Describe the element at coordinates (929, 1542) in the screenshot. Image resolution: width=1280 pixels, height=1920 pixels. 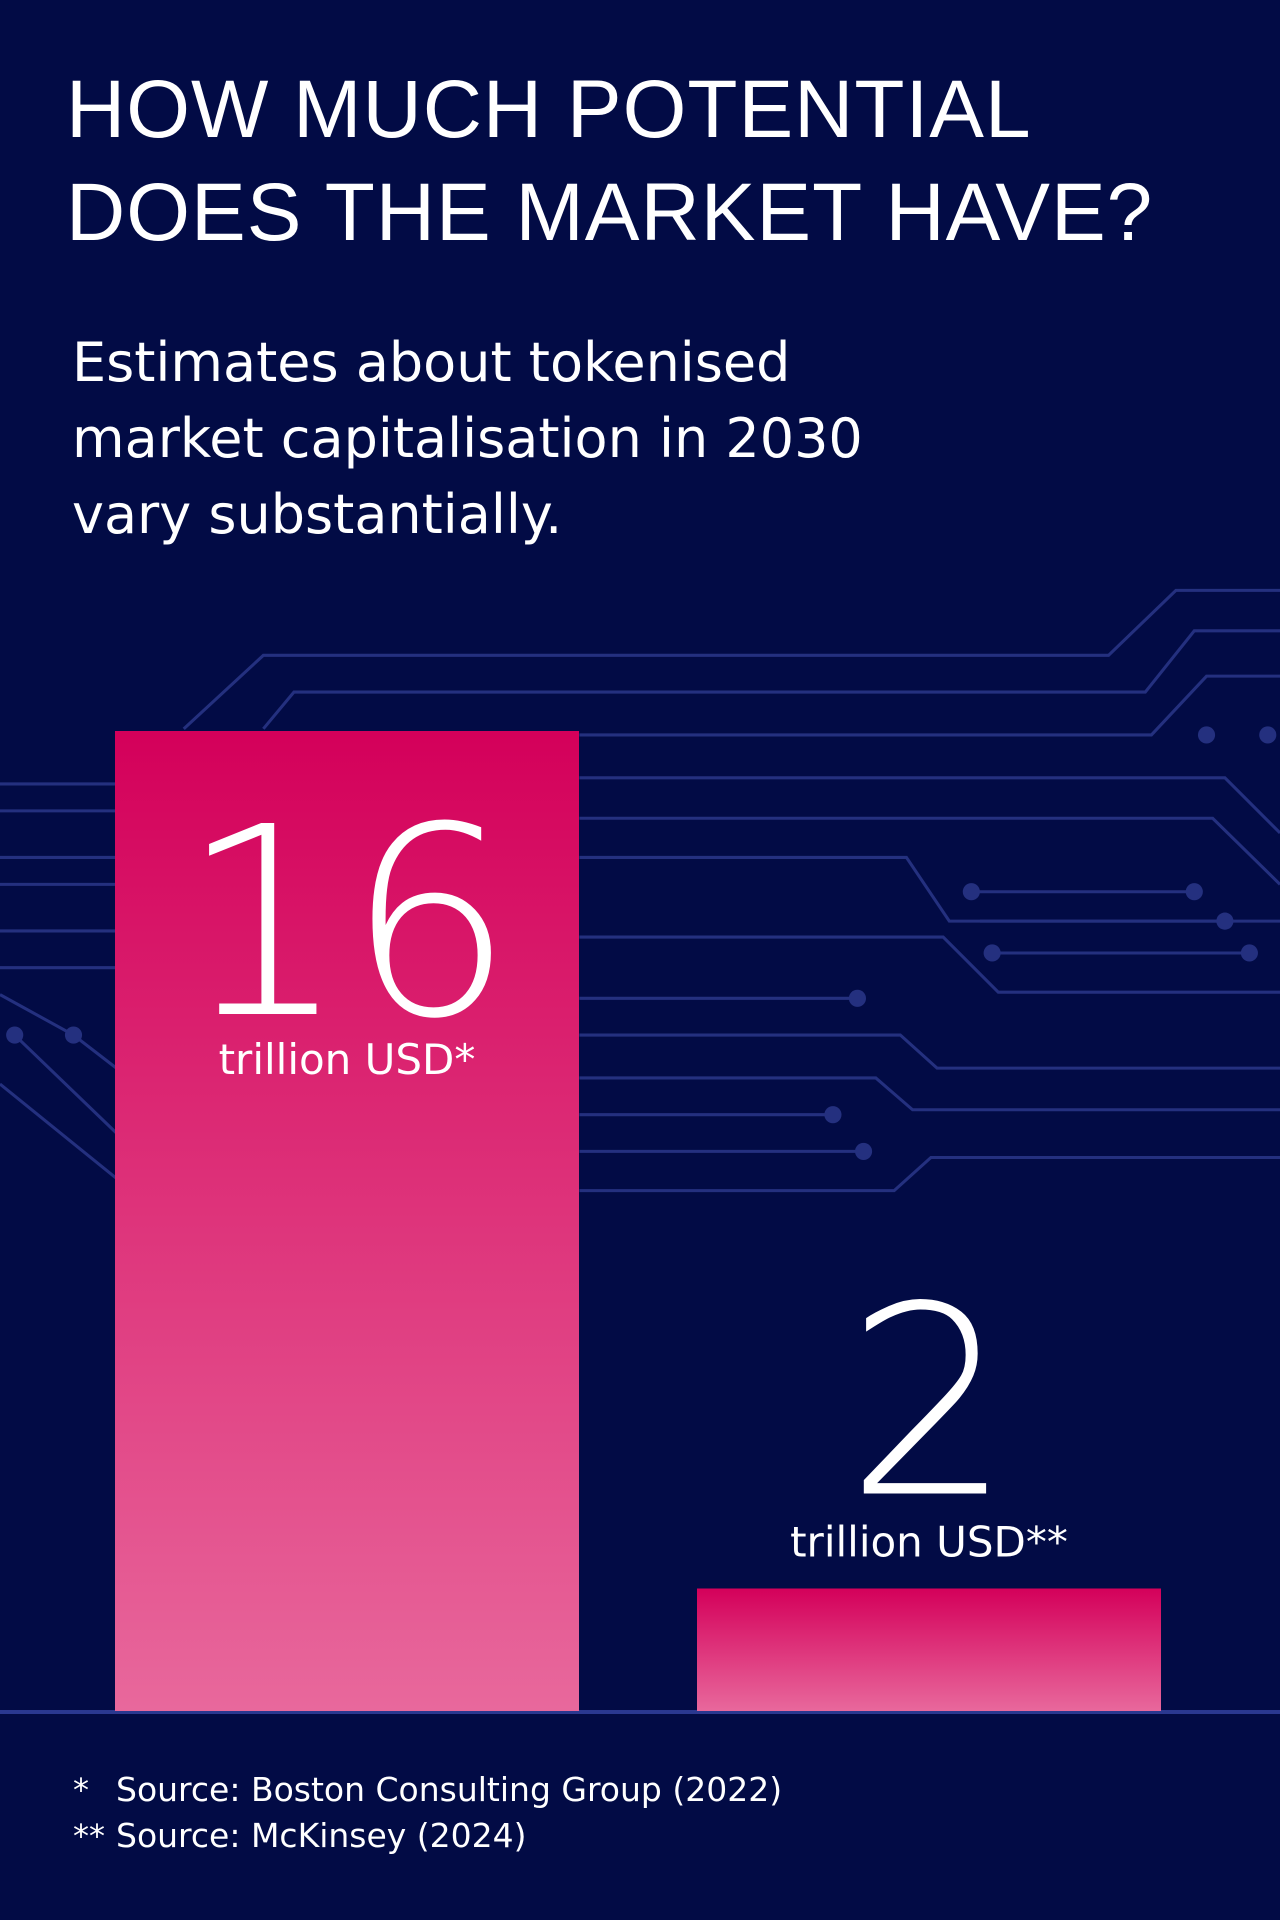
I see `unit-label: trillion USD**` at that location.